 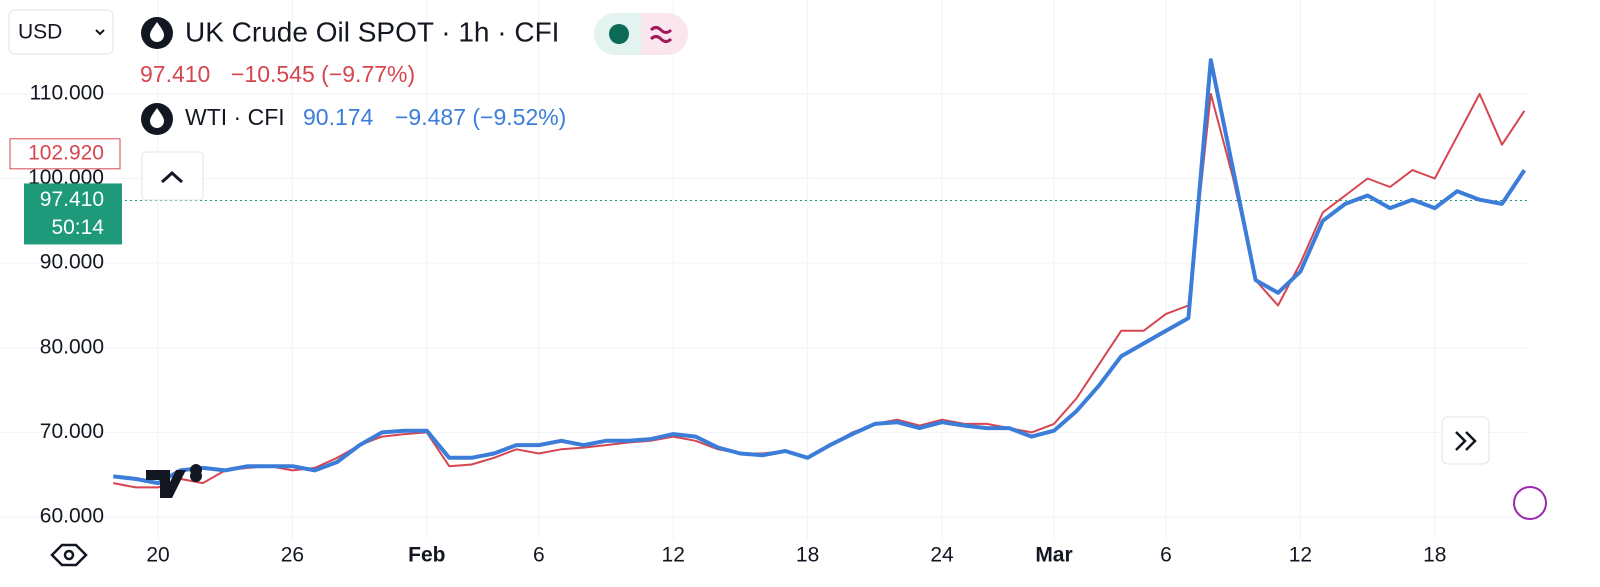 What do you see at coordinates (942, 555) in the screenshot?
I see `x-tick-label: 24` at bounding box center [942, 555].